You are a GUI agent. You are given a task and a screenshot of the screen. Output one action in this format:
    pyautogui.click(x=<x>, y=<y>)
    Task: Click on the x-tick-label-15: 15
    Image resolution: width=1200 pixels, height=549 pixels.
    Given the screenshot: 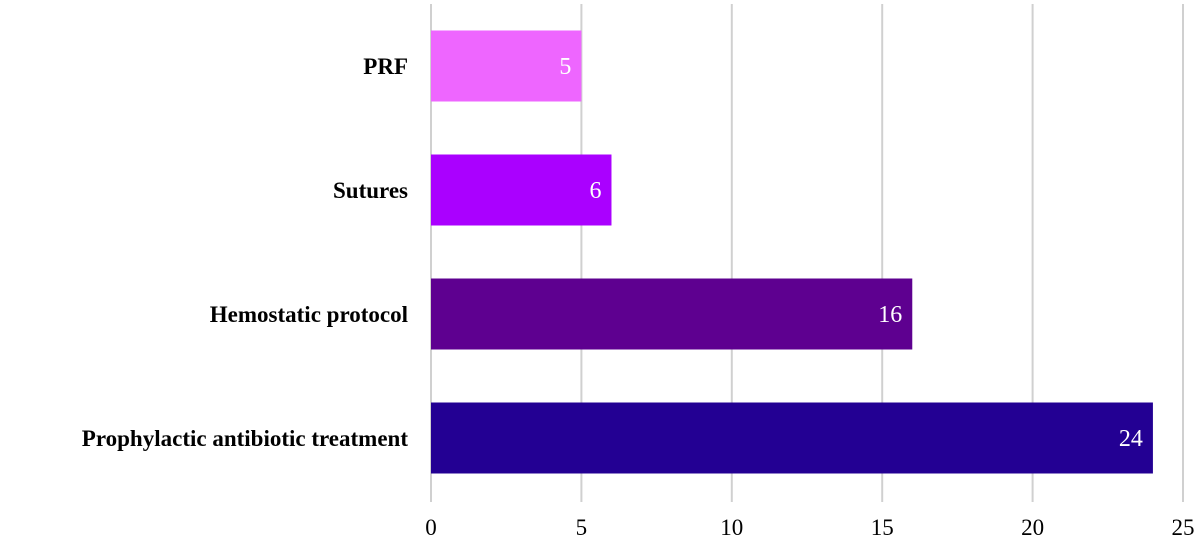 What is the action you would take?
    pyautogui.click(x=882, y=527)
    